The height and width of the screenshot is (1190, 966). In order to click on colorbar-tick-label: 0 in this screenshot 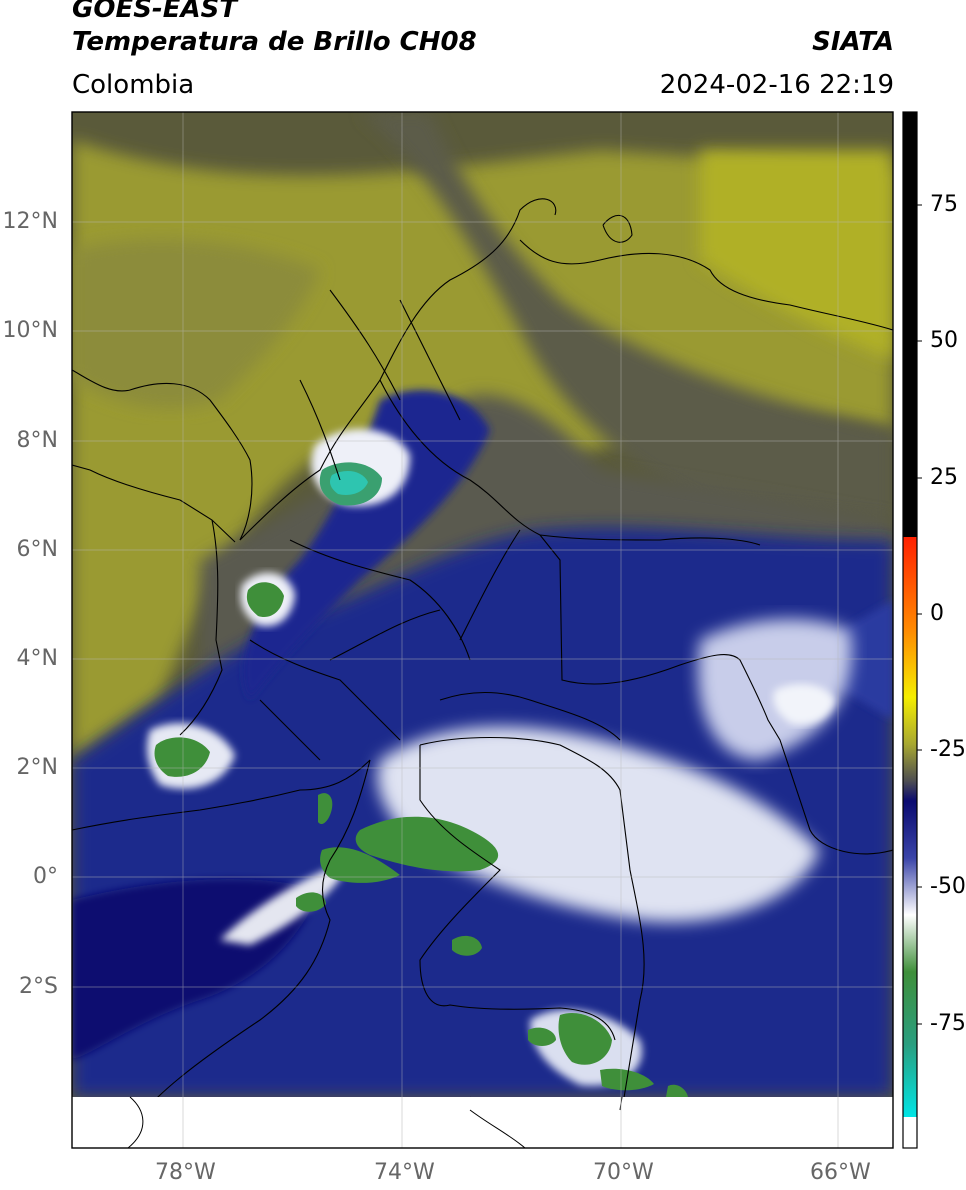, I will do `click(937, 613)`.